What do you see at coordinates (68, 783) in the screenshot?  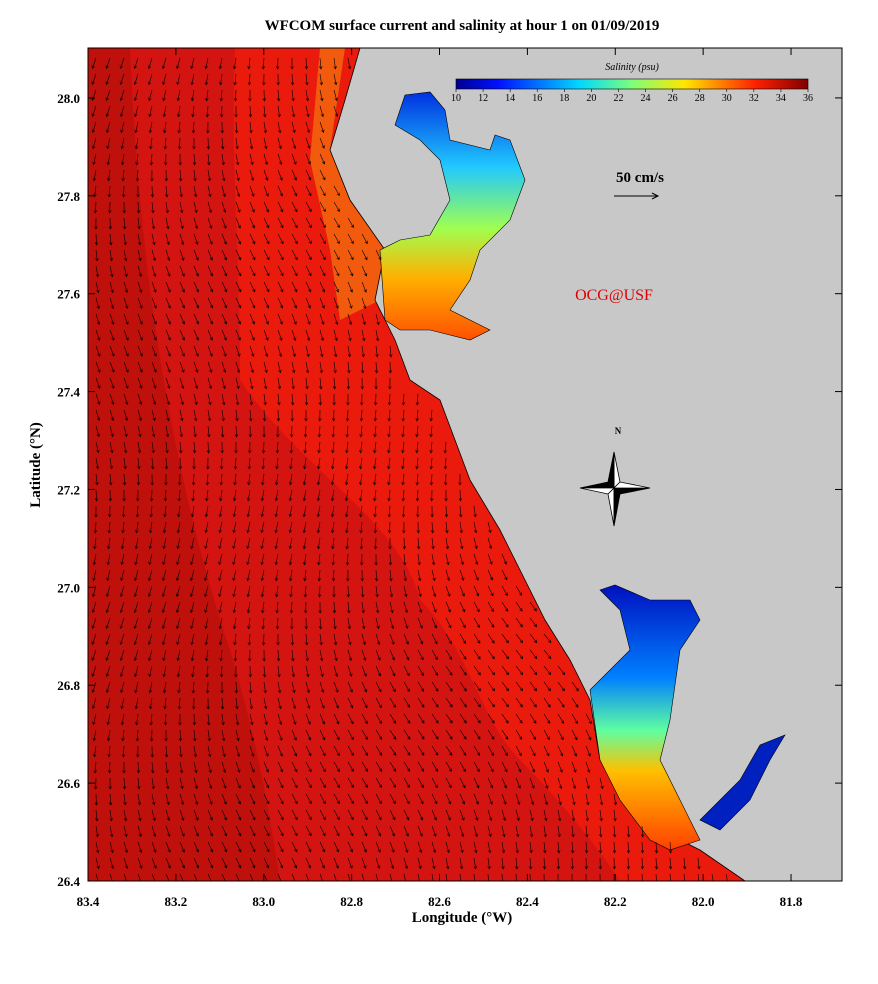 I see `y-tick-label: 26.6` at bounding box center [68, 783].